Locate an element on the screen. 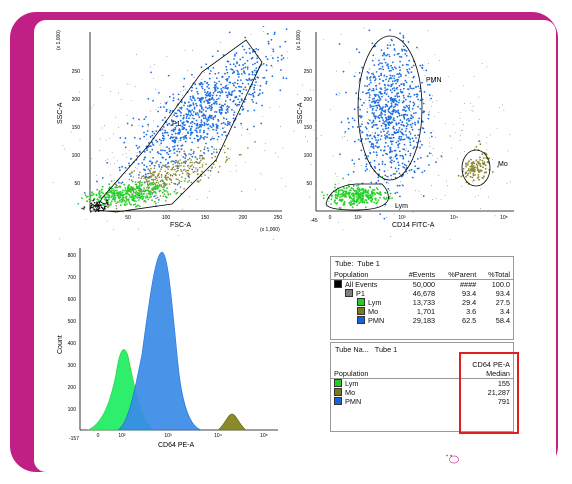 The width and height of the screenshot is (572, 484). table-row: Lym 13,733 29.4 27.5 is located at coordinates (422, 302).